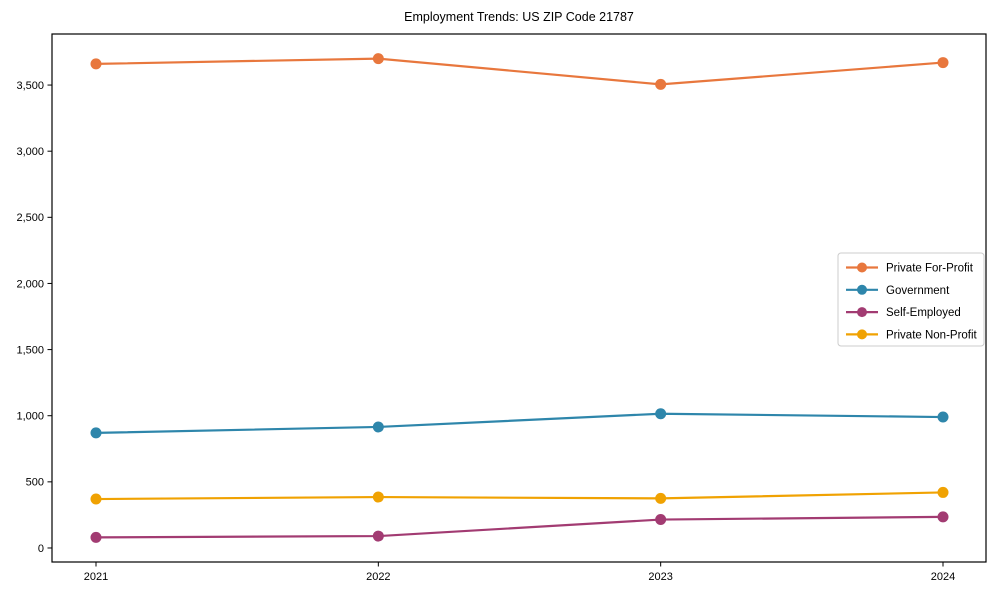  What do you see at coordinates (378, 577) in the screenshot?
I see `x-tick-label: 2022` at bounding box center [378, 577].